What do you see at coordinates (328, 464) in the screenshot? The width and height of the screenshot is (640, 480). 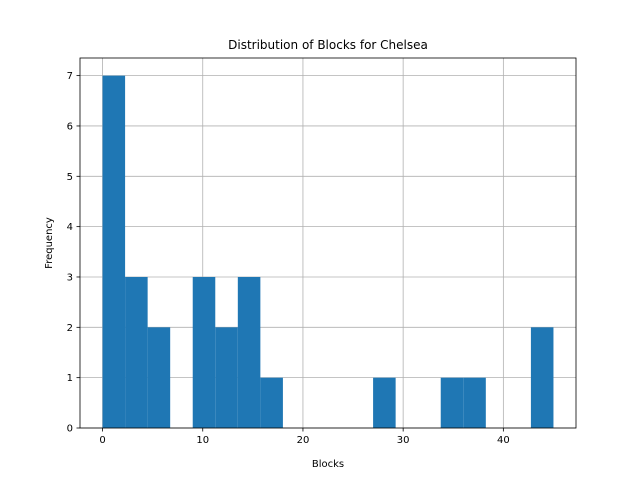 I see `x-axis-label: Blocks` at bounding box center [328, 464].